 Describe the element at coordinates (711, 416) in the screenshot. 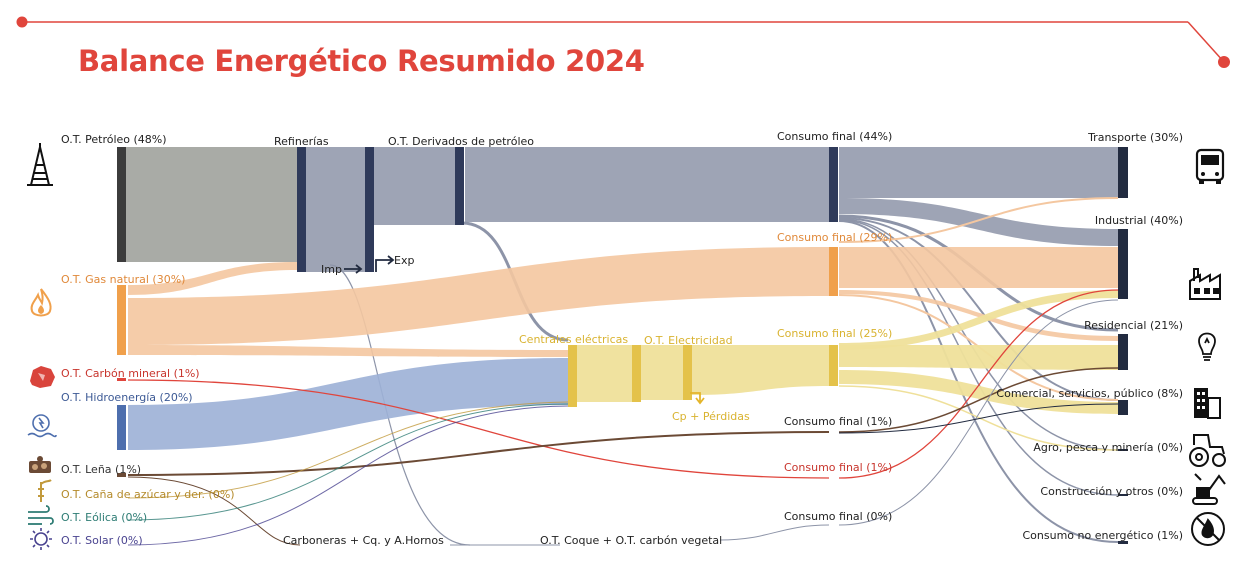

I see `label-perdidas: Cp + Pérdidas` at that location.